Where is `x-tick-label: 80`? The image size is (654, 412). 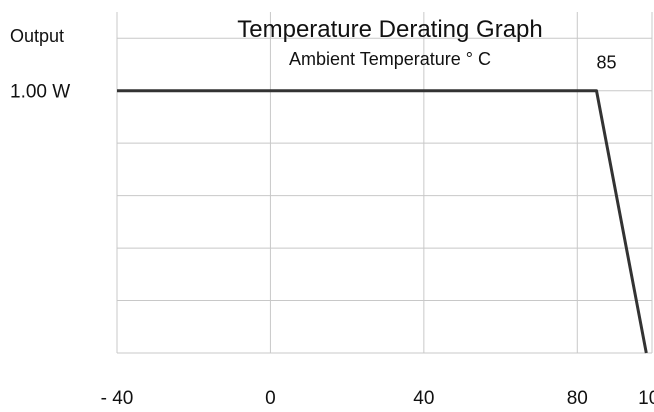
x-tick-label: 80 is located at coordinates (577, 398).